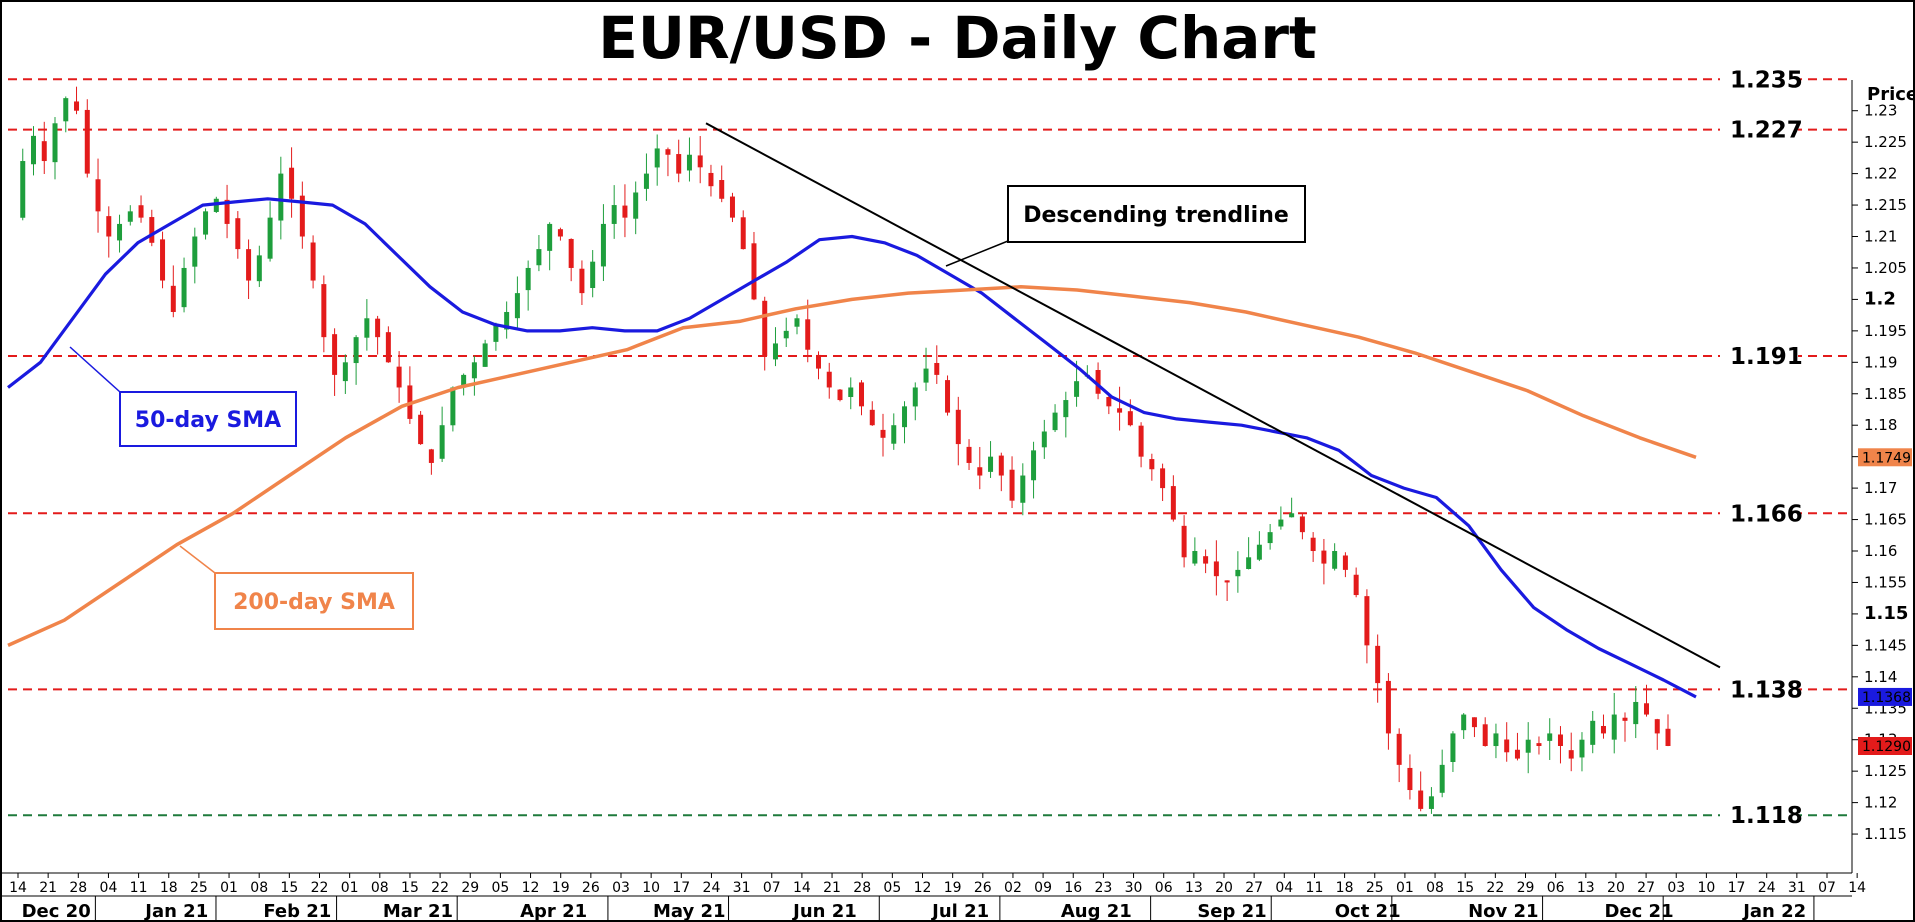 This screenshot has height=922, width=1915. What do you see at coordinates (197, 559) in the screenshot?
I see `sma200-callout-line` at bounding box center [197, 559].